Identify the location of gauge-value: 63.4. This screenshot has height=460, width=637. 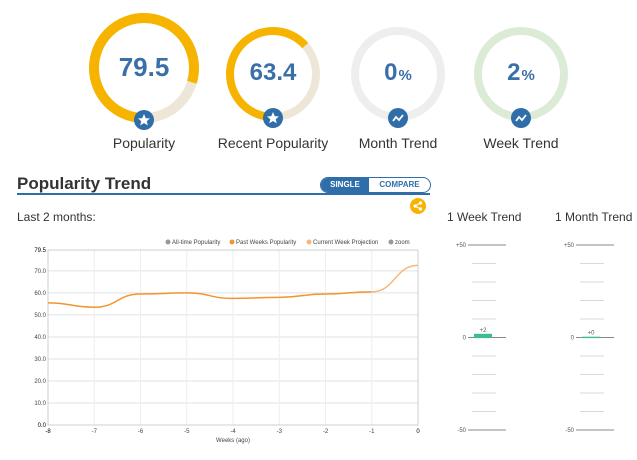
(273, 72).